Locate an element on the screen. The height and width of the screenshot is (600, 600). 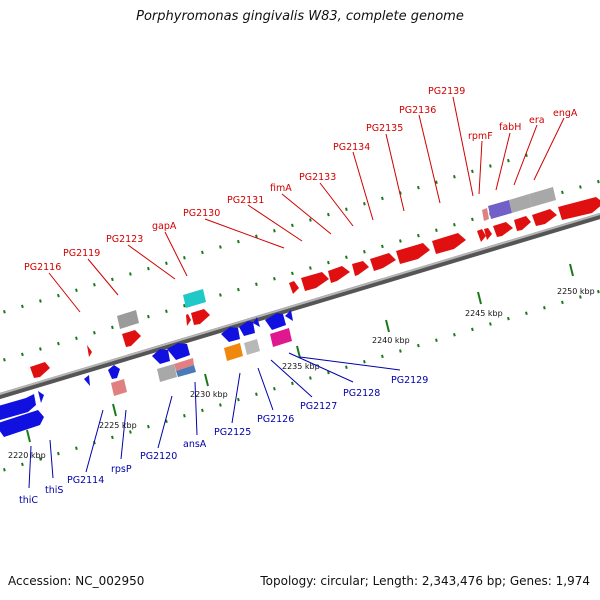
gene-label: PG2119 is located at coordinates (81, 253).